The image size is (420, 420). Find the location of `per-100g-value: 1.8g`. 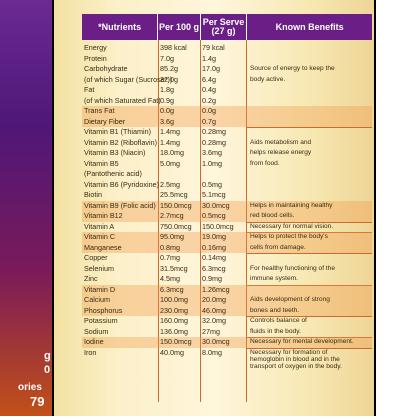

per-100g-value: 1.8g is located at coordinates (167, 89).